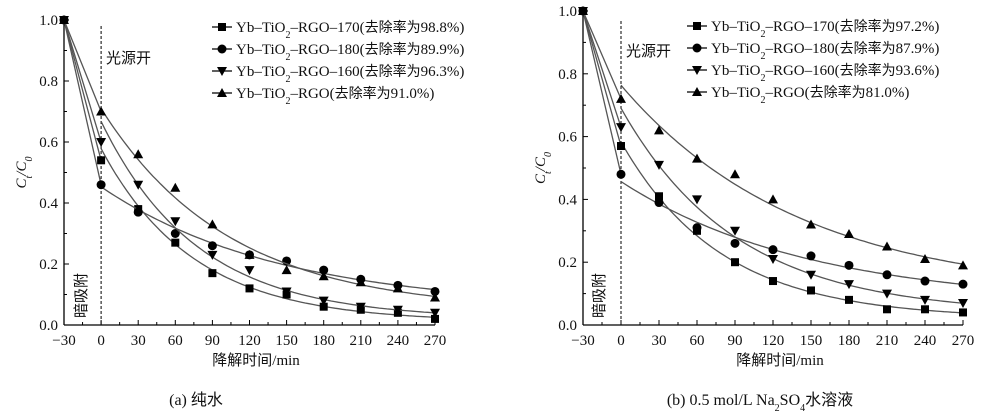  Describe the element at coordinates (567, 200) in the screenshot. I see `y-tick-label: 0.4` at that location.